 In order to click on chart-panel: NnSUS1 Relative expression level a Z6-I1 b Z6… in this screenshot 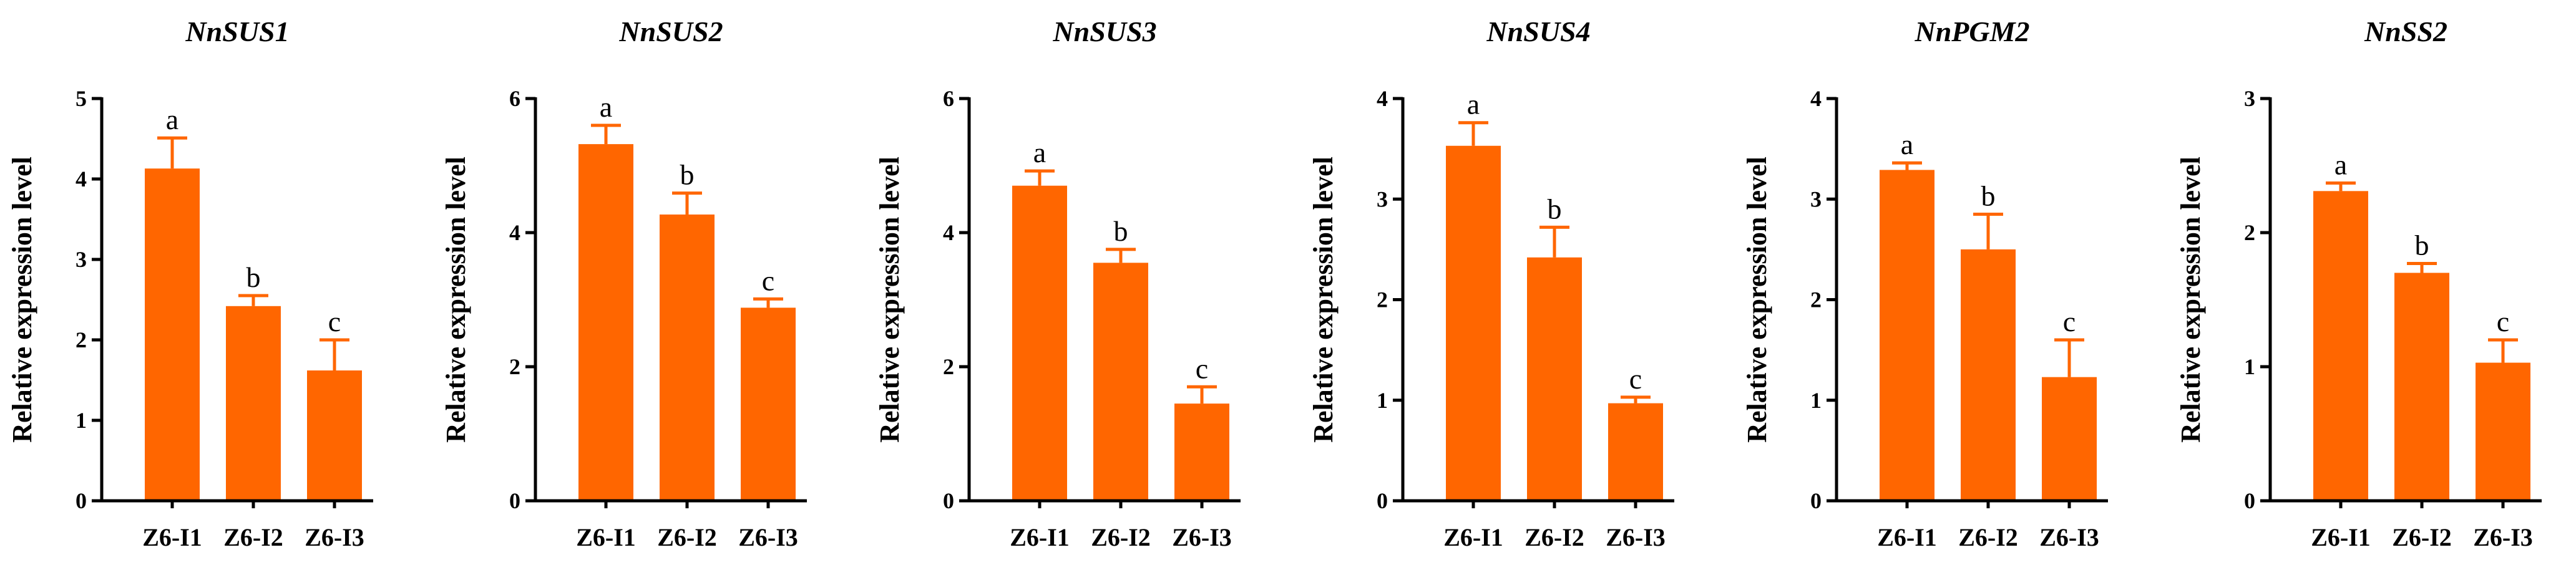, I will do `click(190, 283)`.